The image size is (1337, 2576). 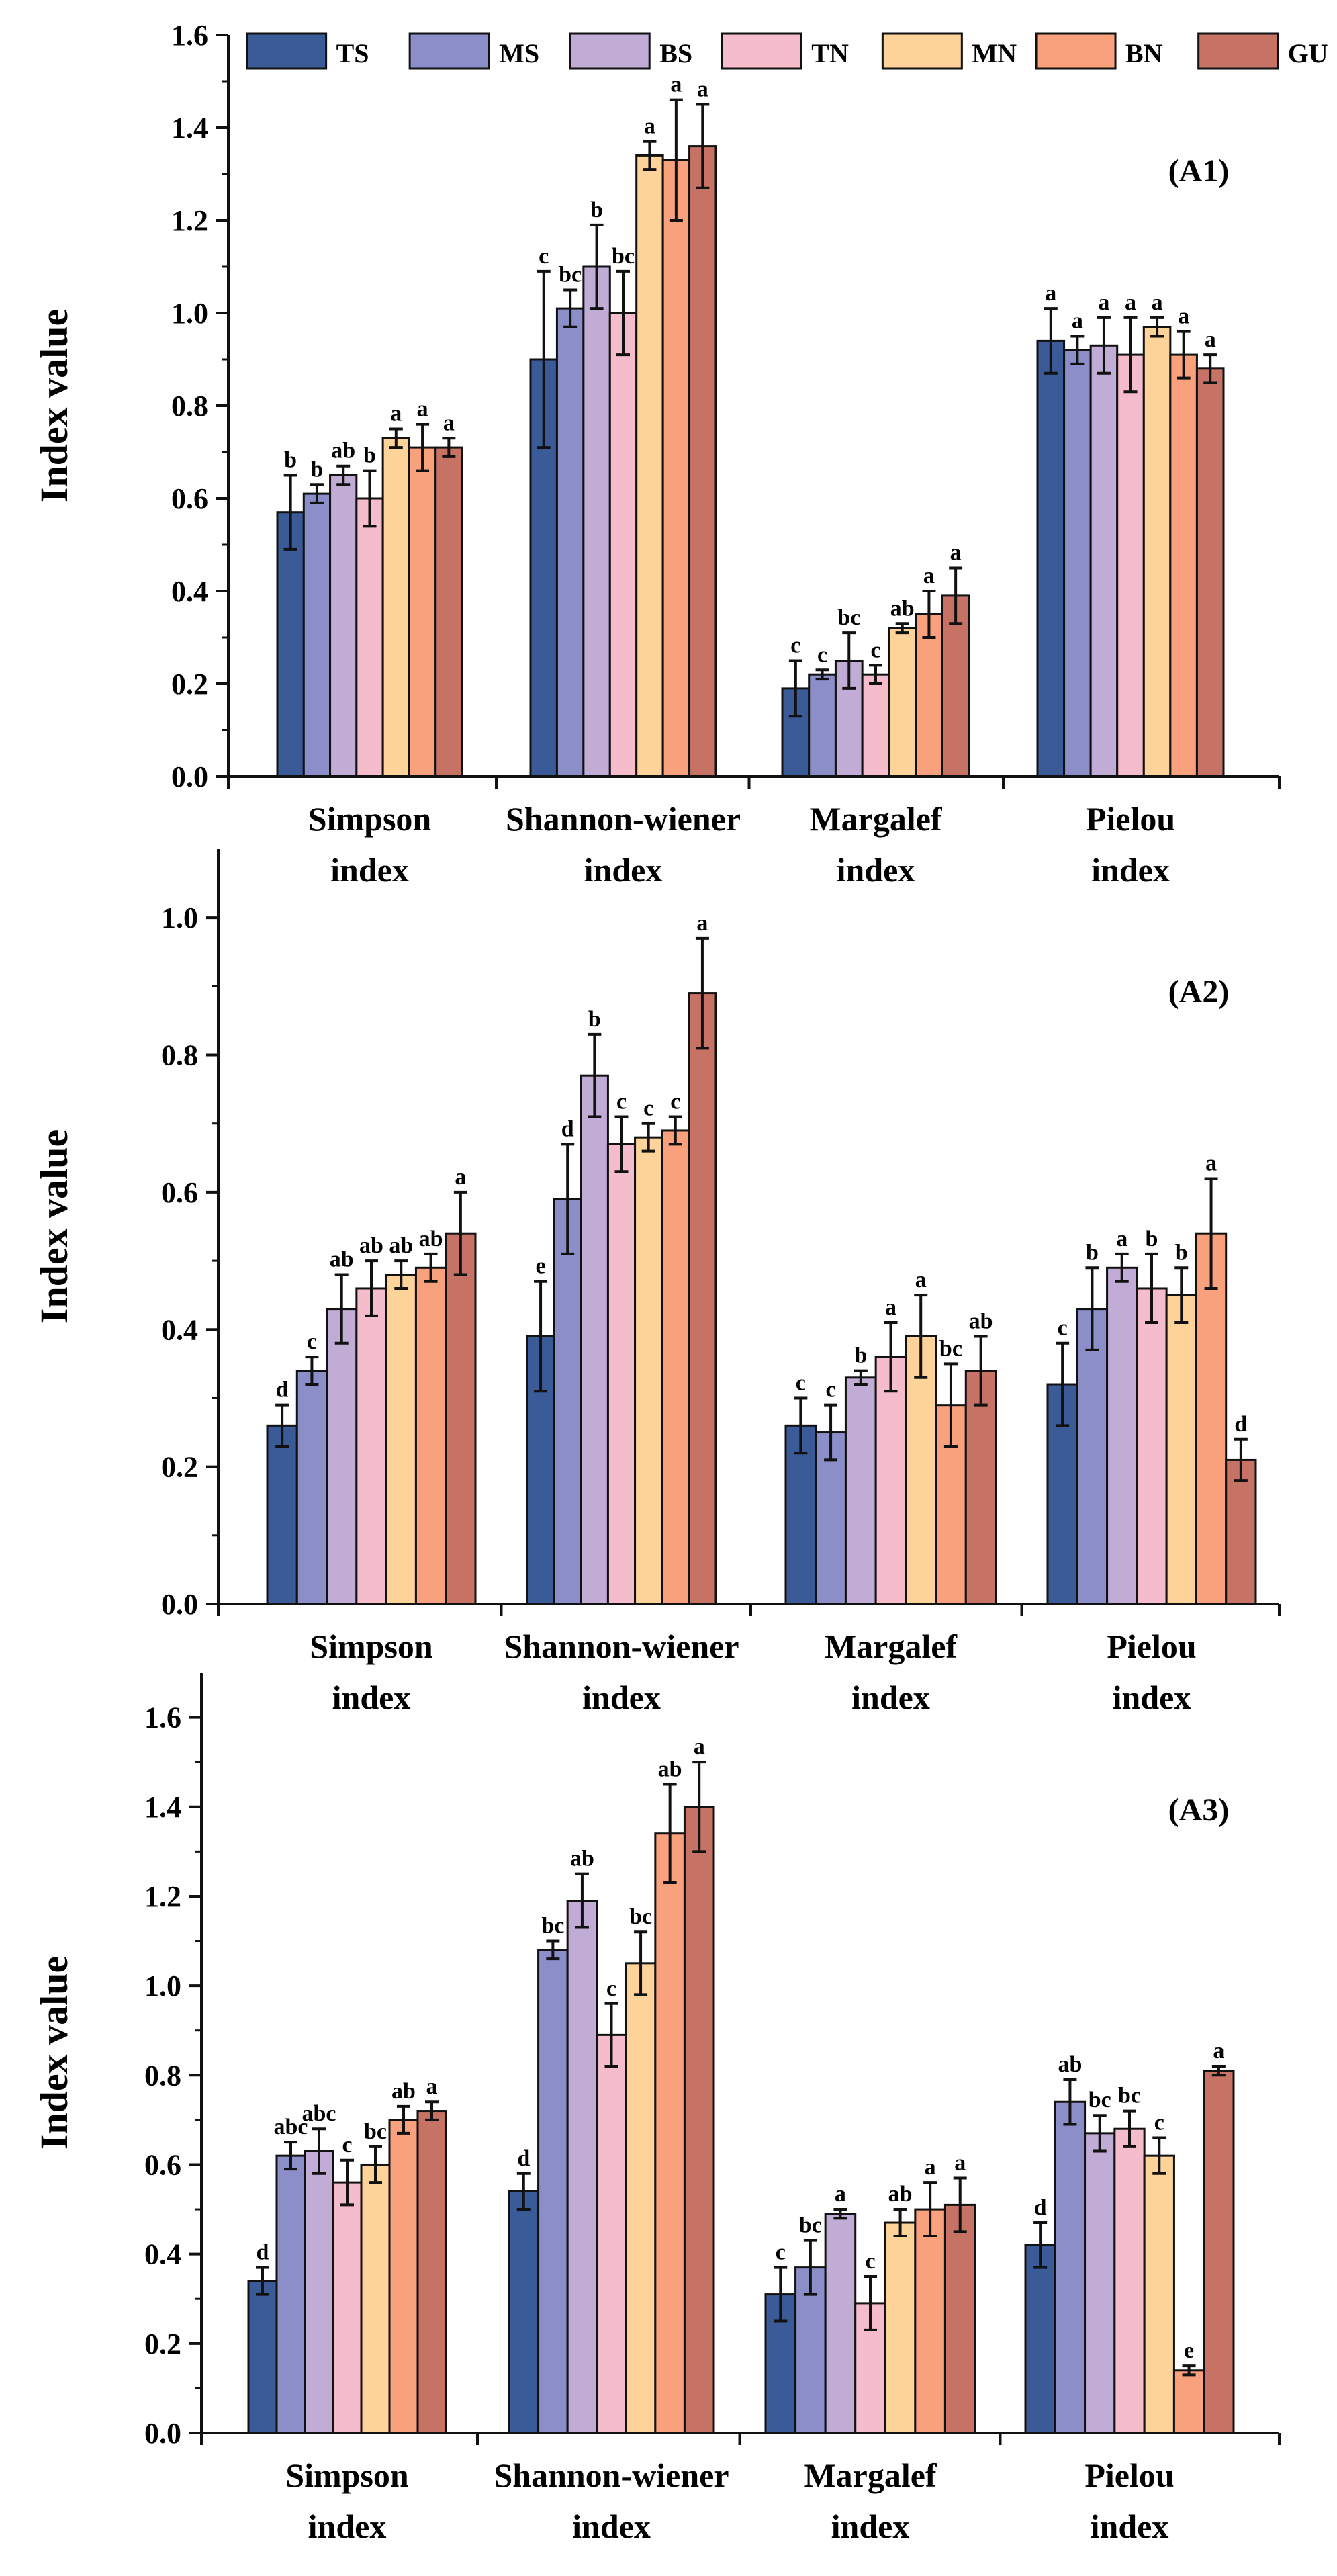 What do you see at coordinates (922, 51) in the screenshot?
I see `legend-swatch-mn` at bounding box center [922, 51].